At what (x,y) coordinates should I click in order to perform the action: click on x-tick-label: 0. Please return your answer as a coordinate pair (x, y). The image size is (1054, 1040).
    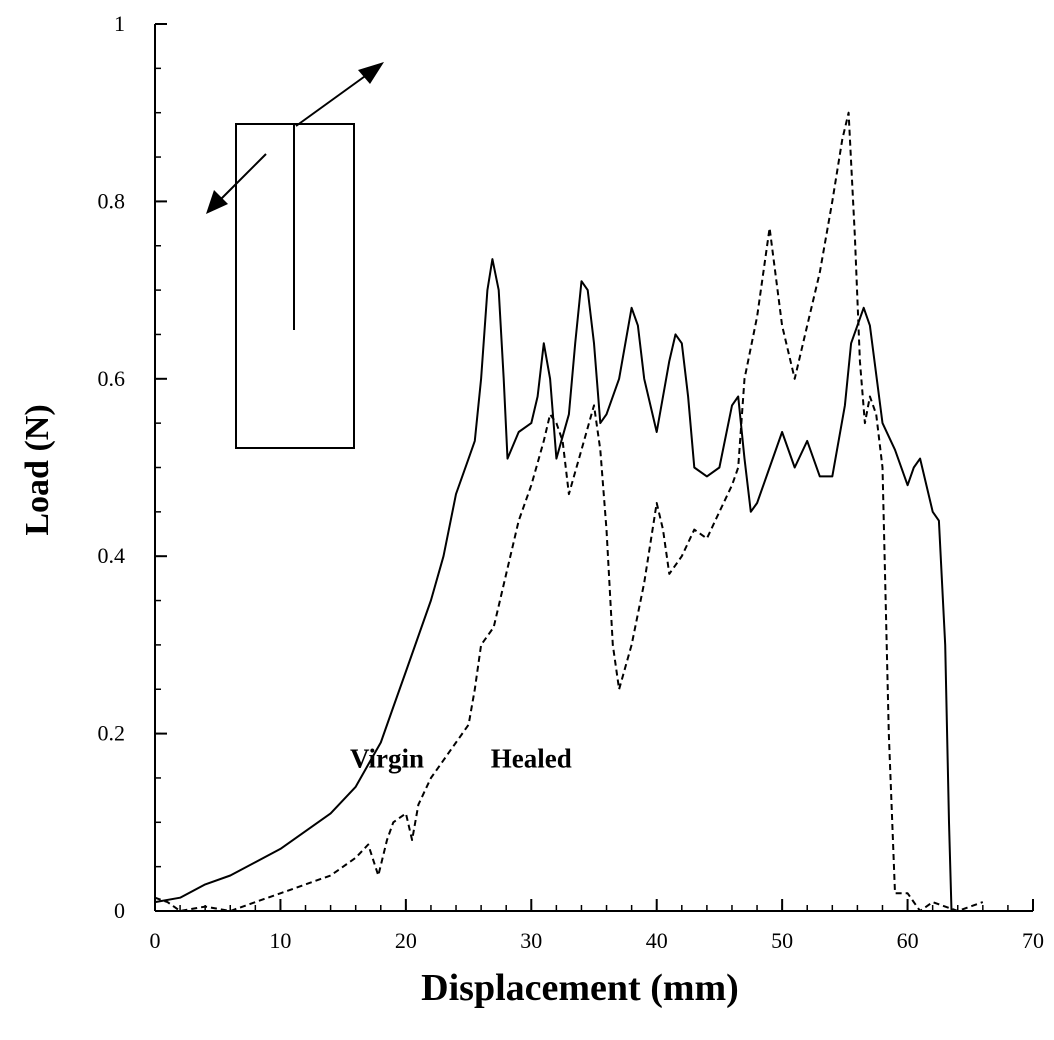
    Looking at the image, I should click on (155, 940).